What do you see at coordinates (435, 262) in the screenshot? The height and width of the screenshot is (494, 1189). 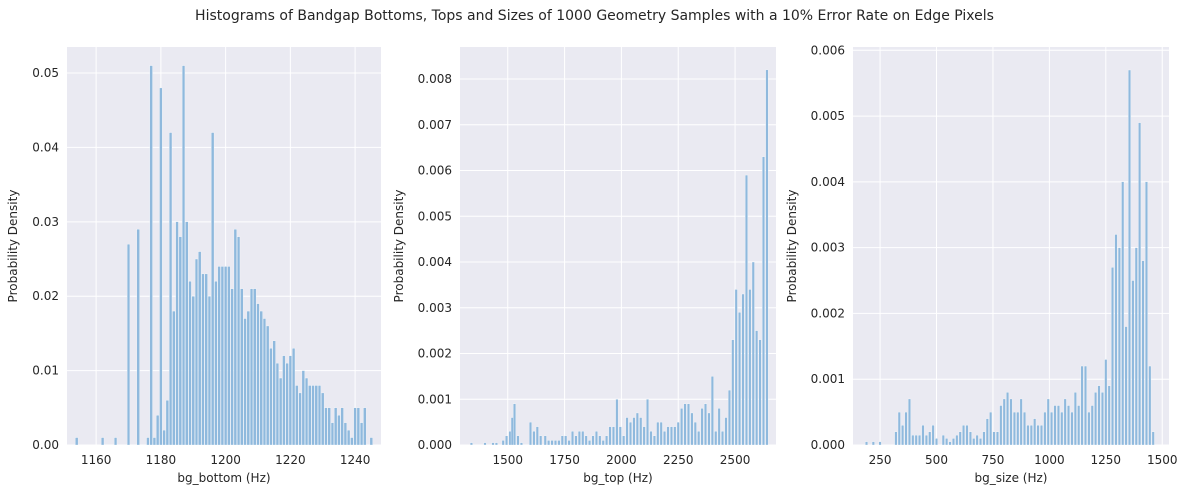 I see `y-tick-label: 0.004` at bounding box center [435, 262].